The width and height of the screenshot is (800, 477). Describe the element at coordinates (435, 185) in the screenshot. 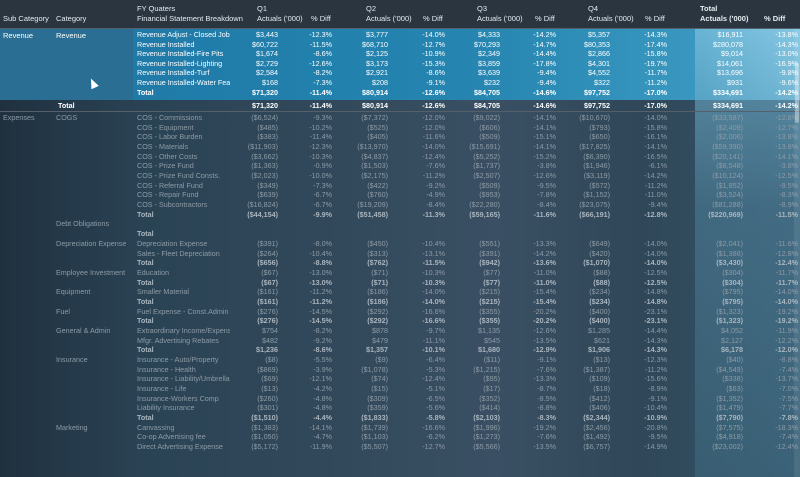

I see `value-cell: -9.2%` at that location.